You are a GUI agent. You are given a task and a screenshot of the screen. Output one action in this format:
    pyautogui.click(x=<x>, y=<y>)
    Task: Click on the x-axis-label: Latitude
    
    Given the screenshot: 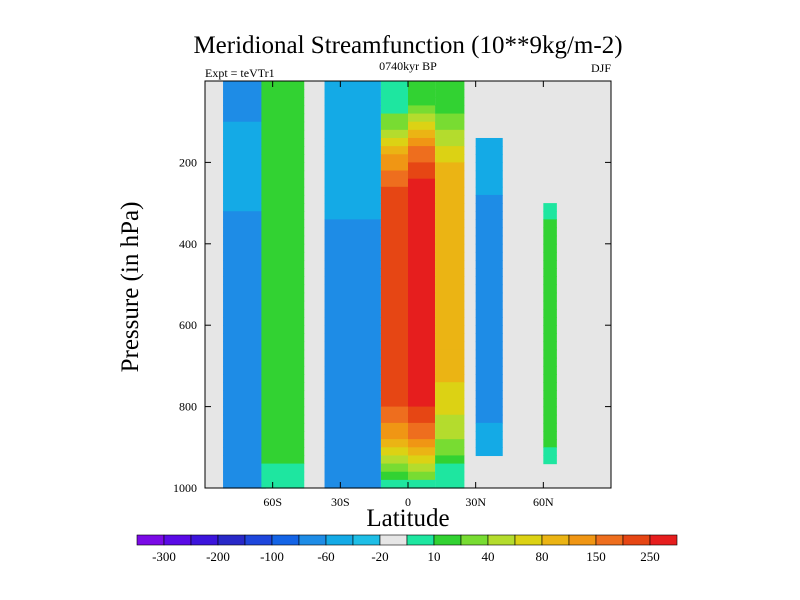 What is the action you would take?
    pyautogui.click(x=407, y=518)
    